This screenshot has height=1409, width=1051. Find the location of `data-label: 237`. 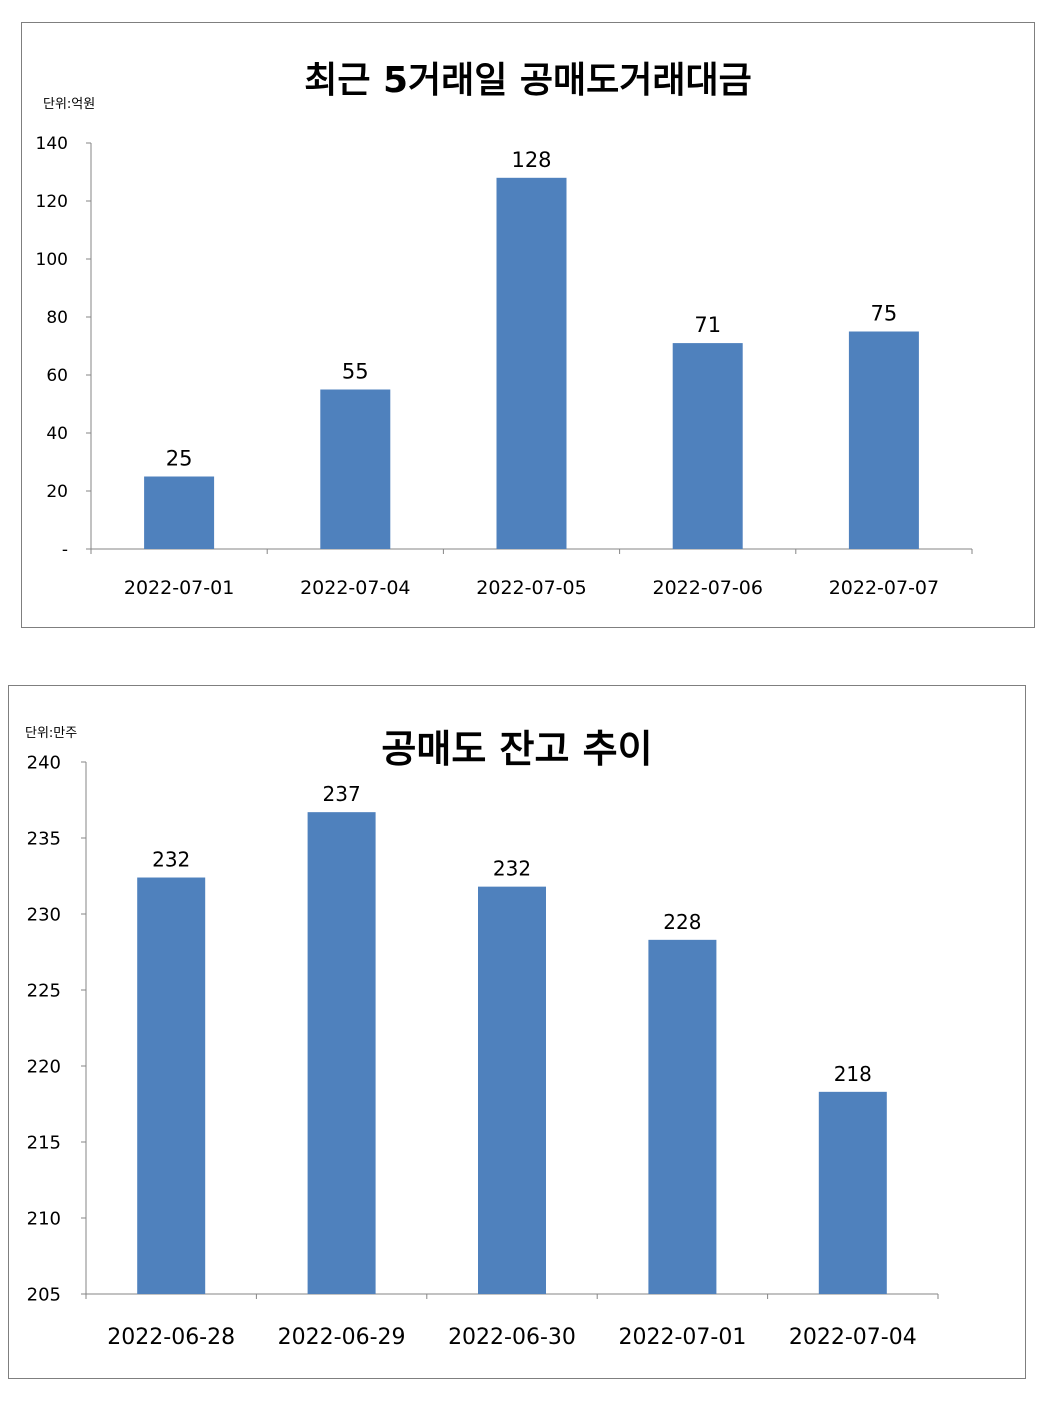

data-label: 237 is located at coordinates (342, 794).